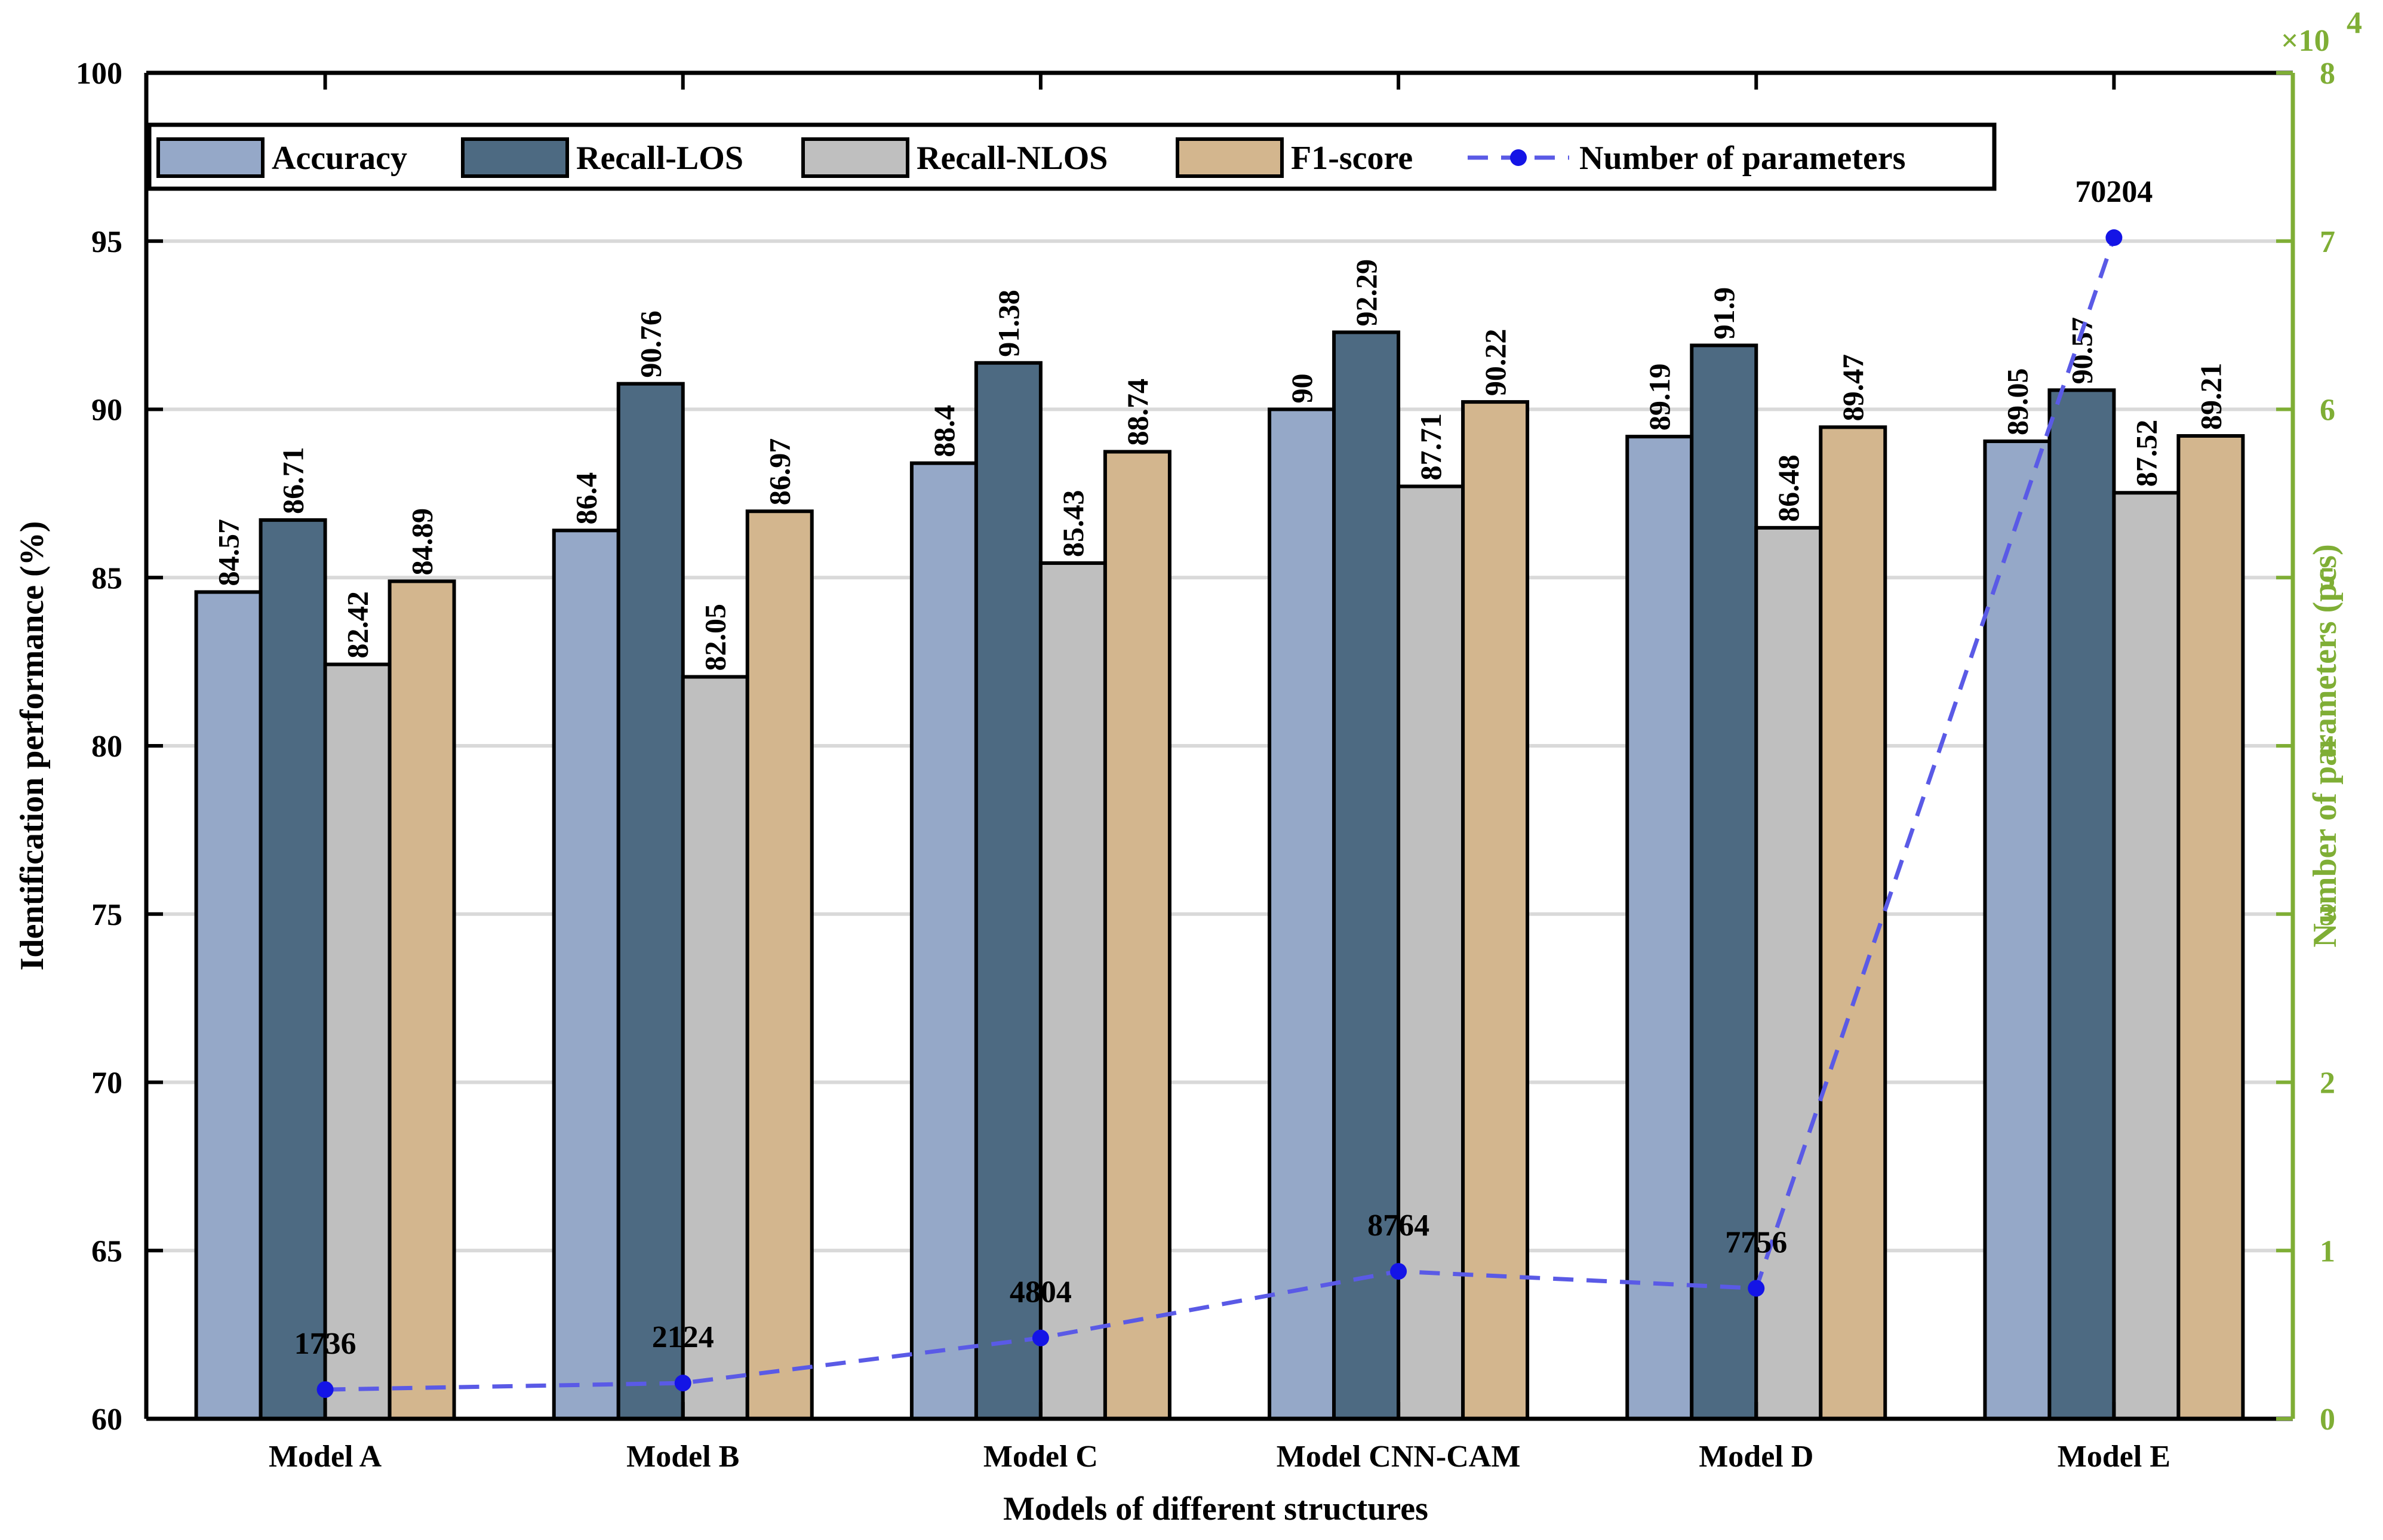  Describe the element at coordinates (1137, 413) in the screenshot. I see `bar-value-label: 88.74` at that location.